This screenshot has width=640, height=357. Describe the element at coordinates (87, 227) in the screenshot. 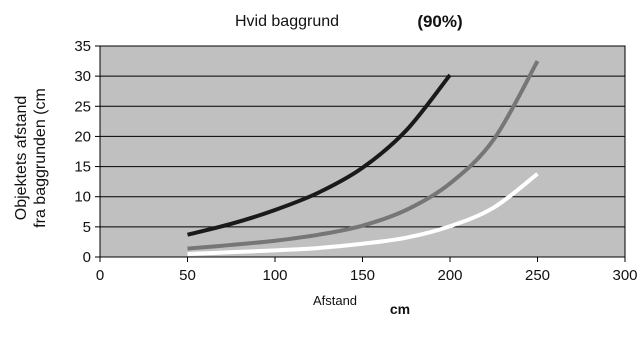

I see `y-tick-label: 5` at that location.